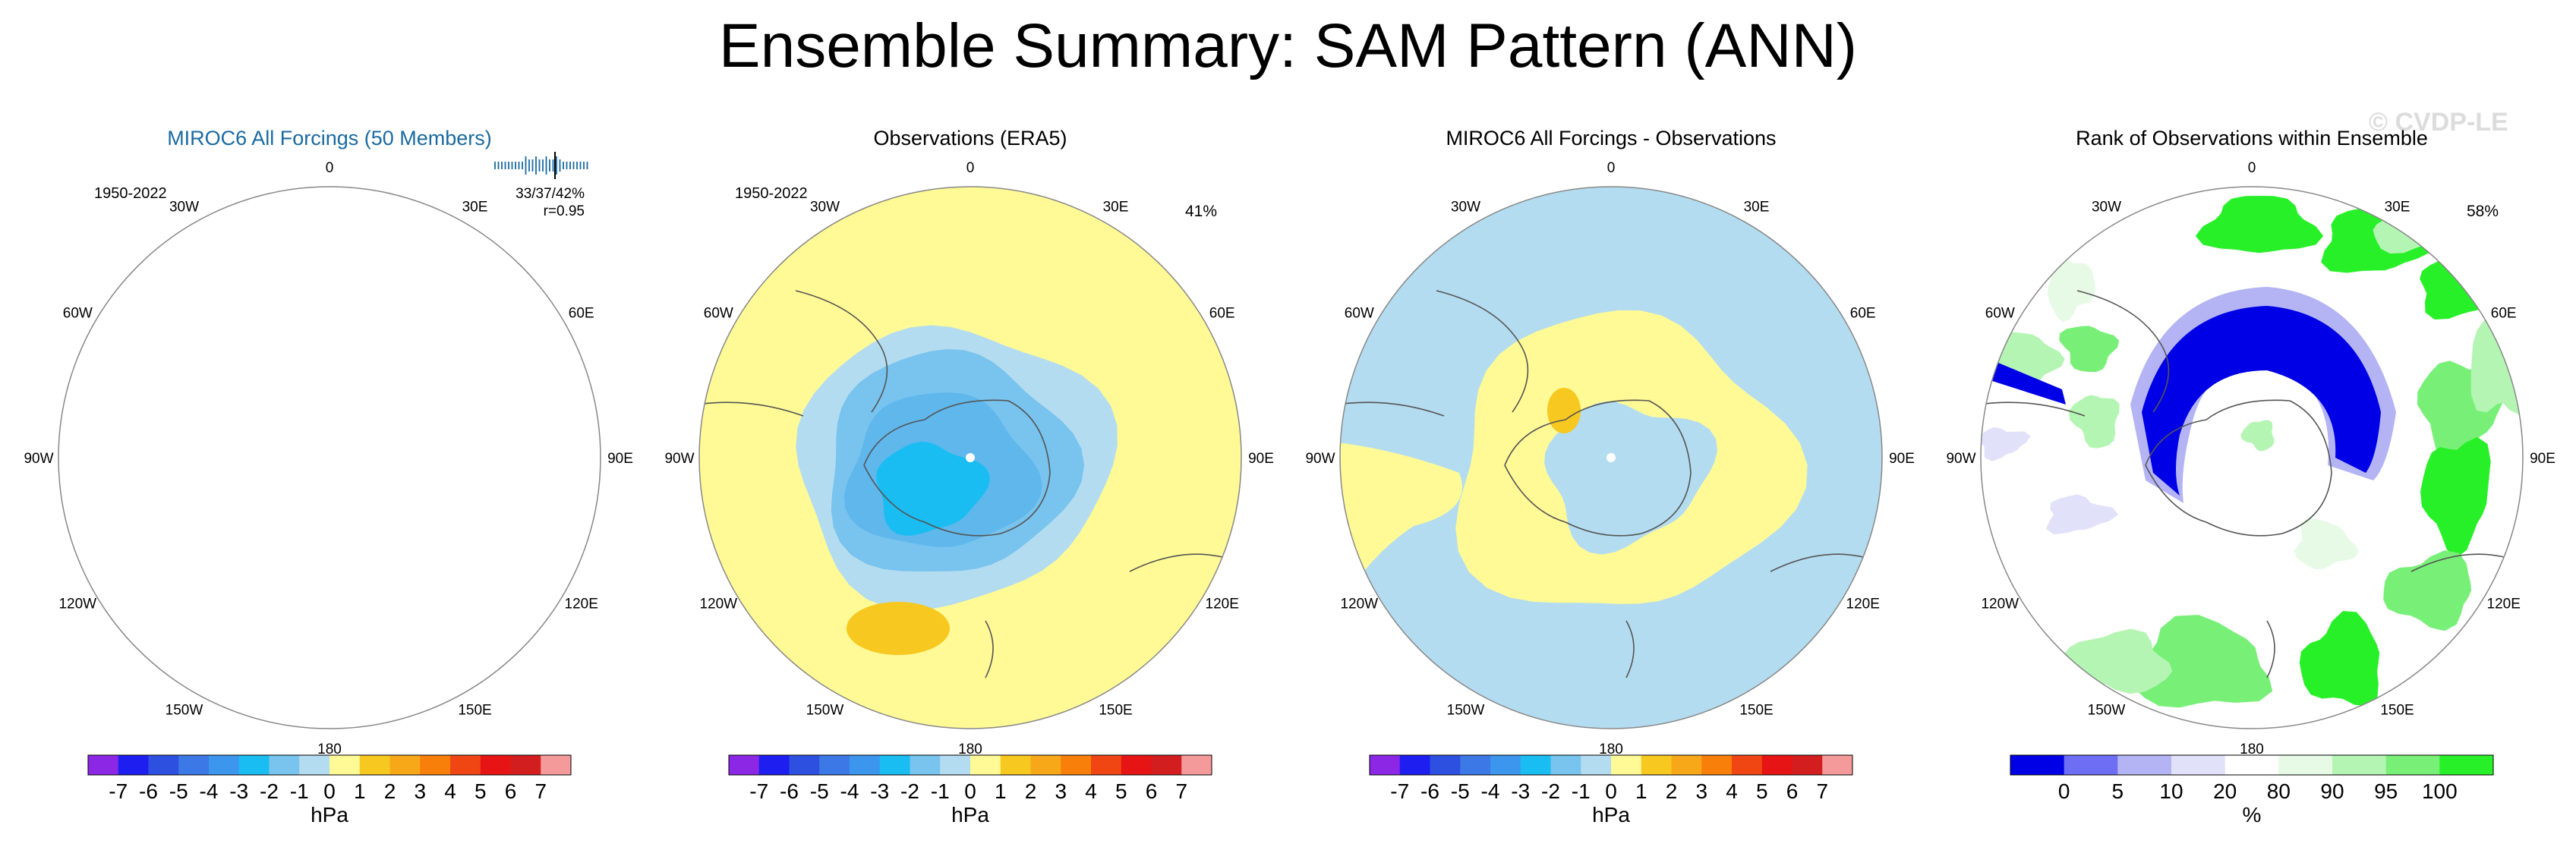 The height and width of the screenshot is (847, 2576). Describe the element at coordinates (2252, 815) in the screenshot. I see `colorbar-unit: %` at that location.